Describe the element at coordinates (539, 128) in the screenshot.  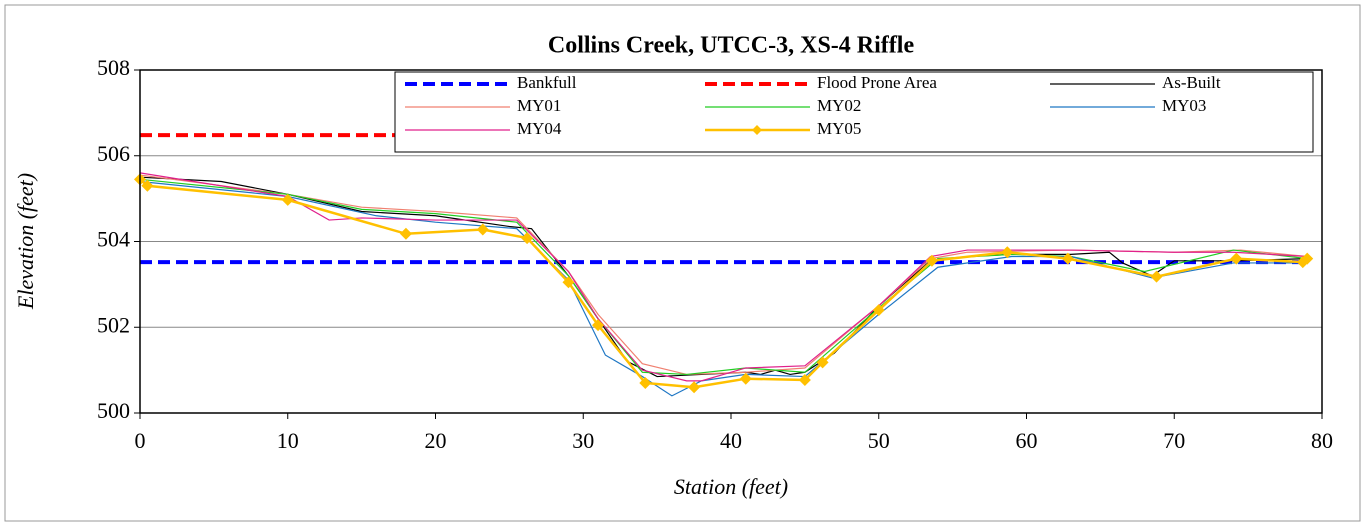
I see `legend-label: MY04` at that location.